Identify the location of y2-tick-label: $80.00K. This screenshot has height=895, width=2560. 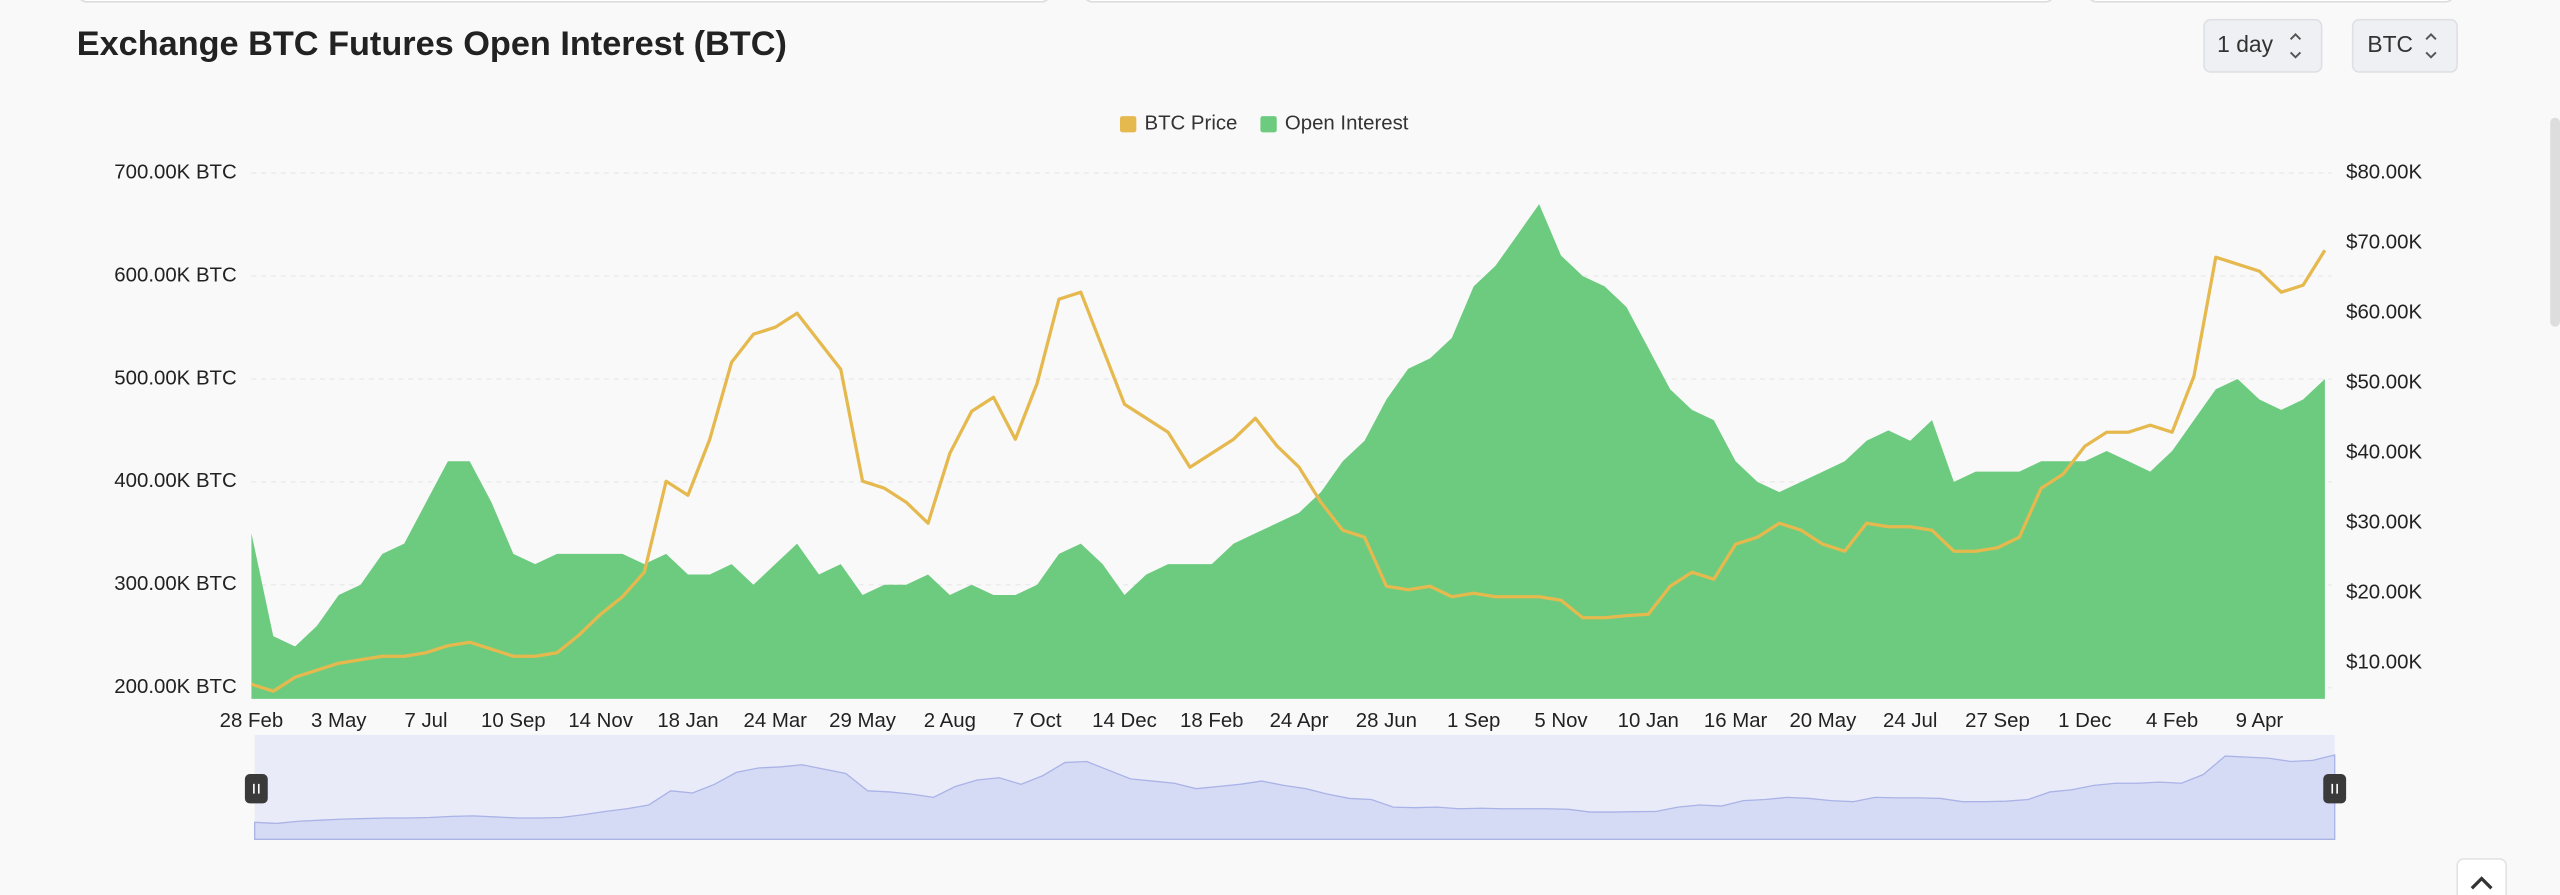
(2384, 173).